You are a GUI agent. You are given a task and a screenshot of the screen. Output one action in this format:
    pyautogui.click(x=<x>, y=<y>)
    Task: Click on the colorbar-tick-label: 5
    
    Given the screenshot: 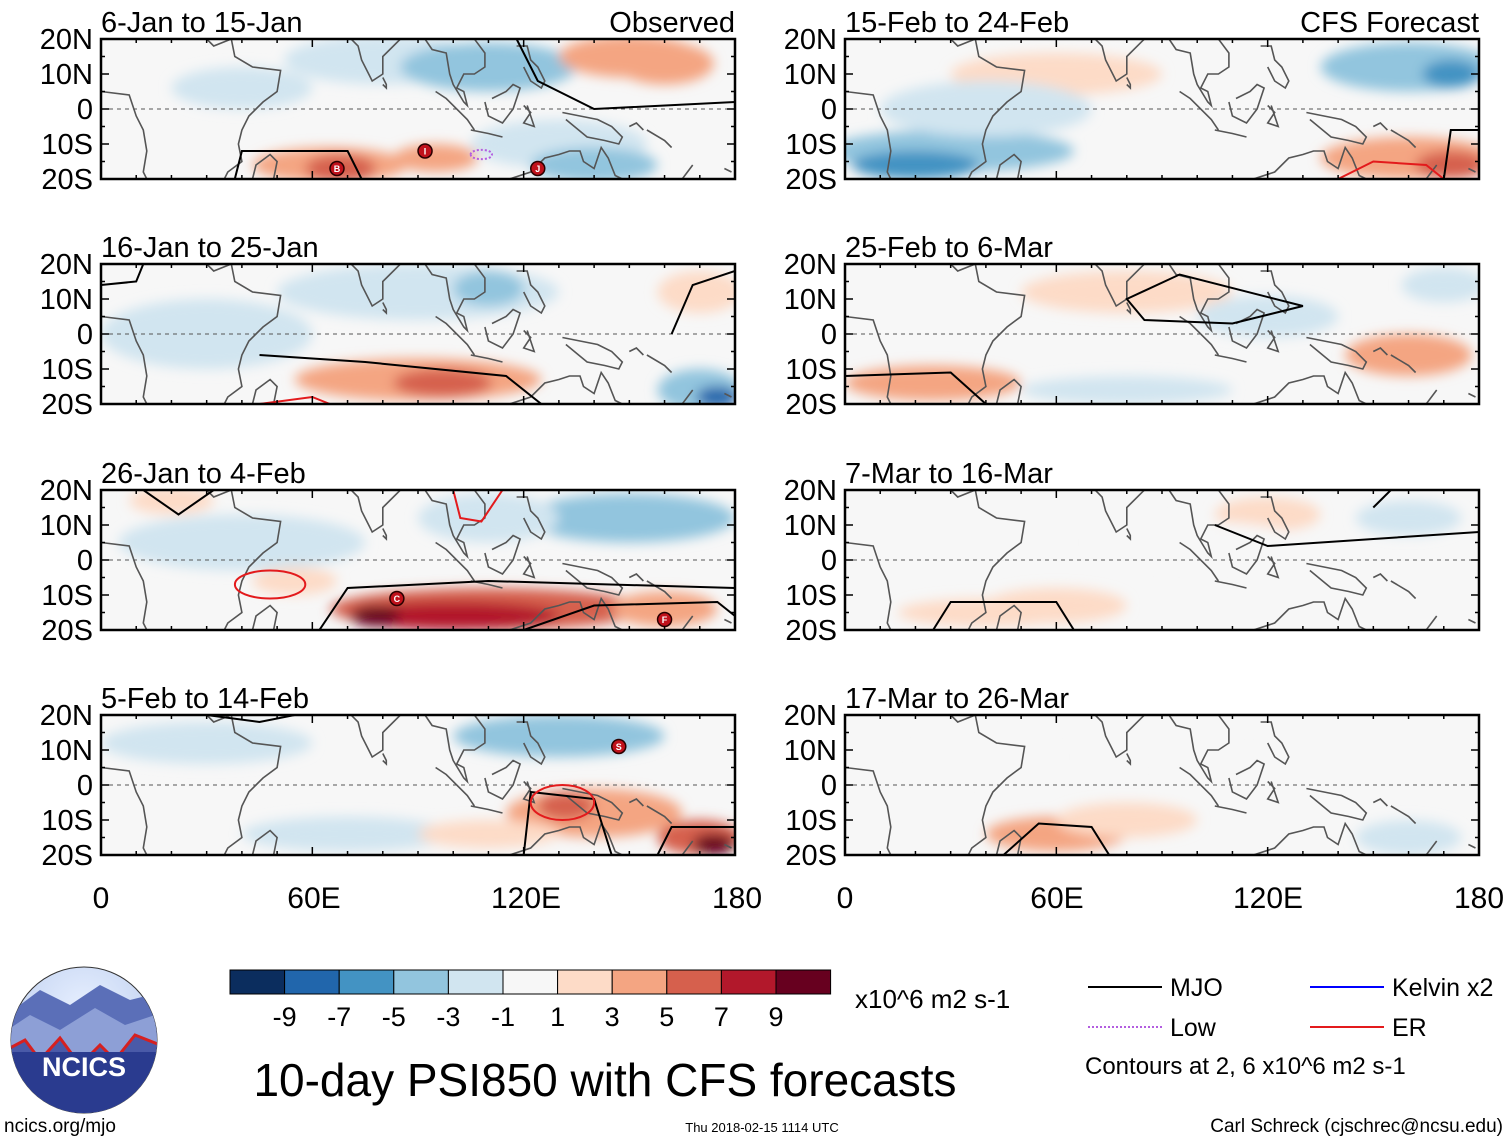 What is the action you would take?
    pyautogui.click(x=666, y=1017)
    